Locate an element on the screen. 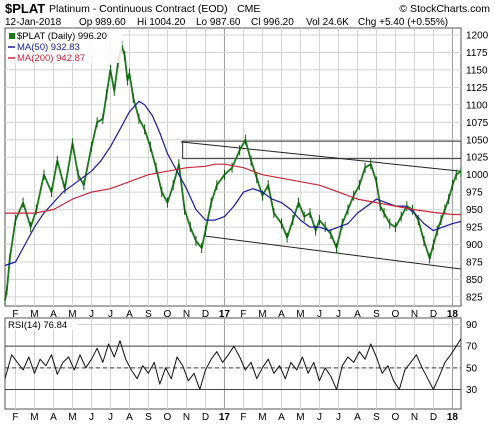 Image resolution: width=495 pixels, height=425 pixels. y-tick-label: 900 is located at coordinates (474, 245).